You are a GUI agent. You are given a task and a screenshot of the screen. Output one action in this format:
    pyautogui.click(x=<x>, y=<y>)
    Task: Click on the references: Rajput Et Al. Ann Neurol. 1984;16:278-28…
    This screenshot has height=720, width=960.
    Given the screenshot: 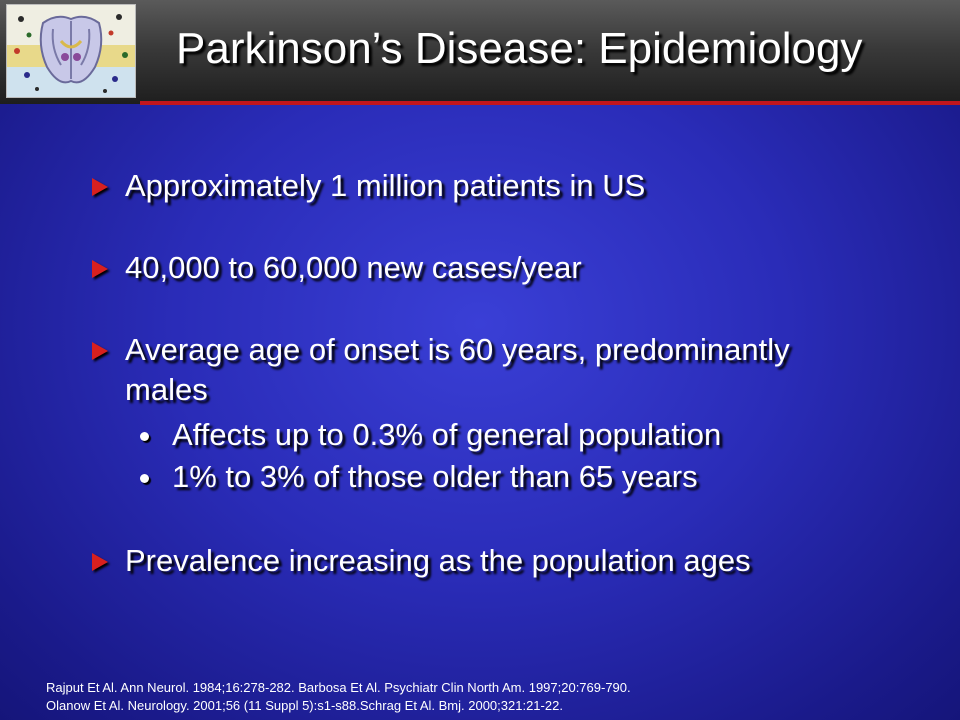 What is the action you would take?
    pyautogui.click(x=338, y=697)
    